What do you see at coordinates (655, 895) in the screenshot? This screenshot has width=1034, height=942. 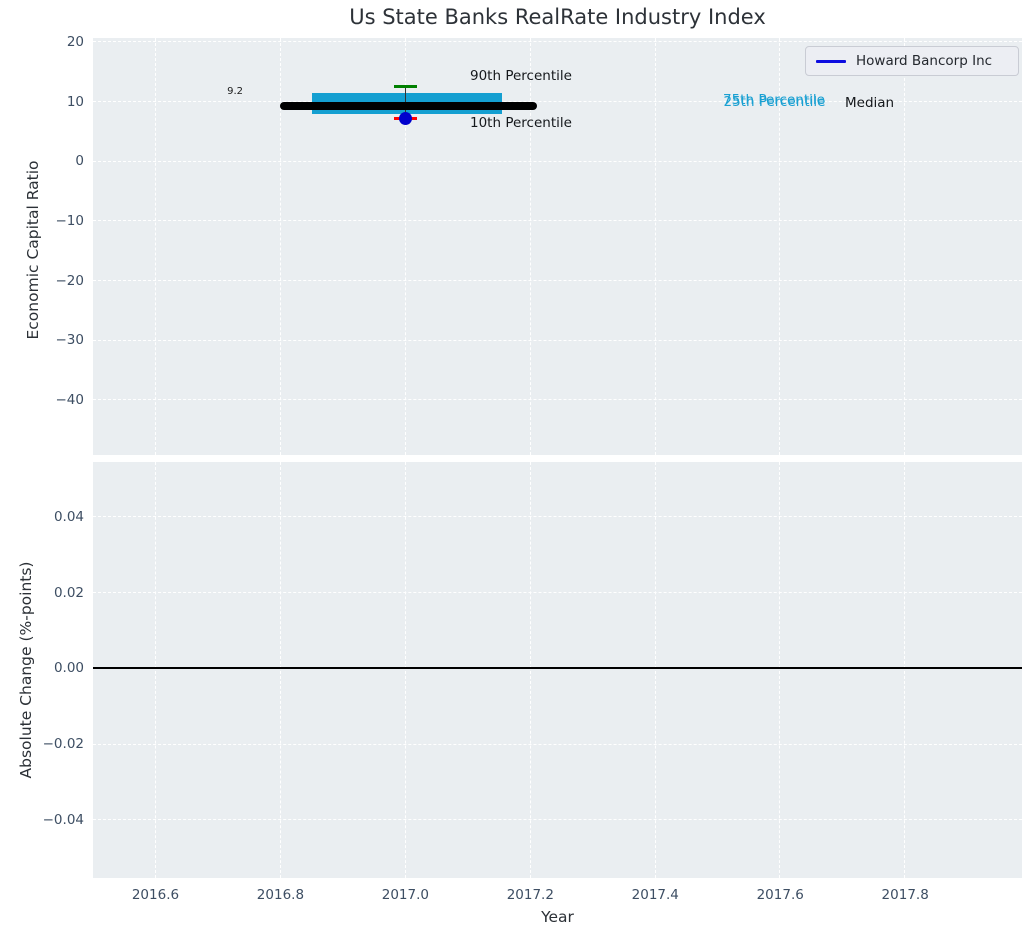 I see `x-tick-label: 2017.4` at bounding box center [655, 895].